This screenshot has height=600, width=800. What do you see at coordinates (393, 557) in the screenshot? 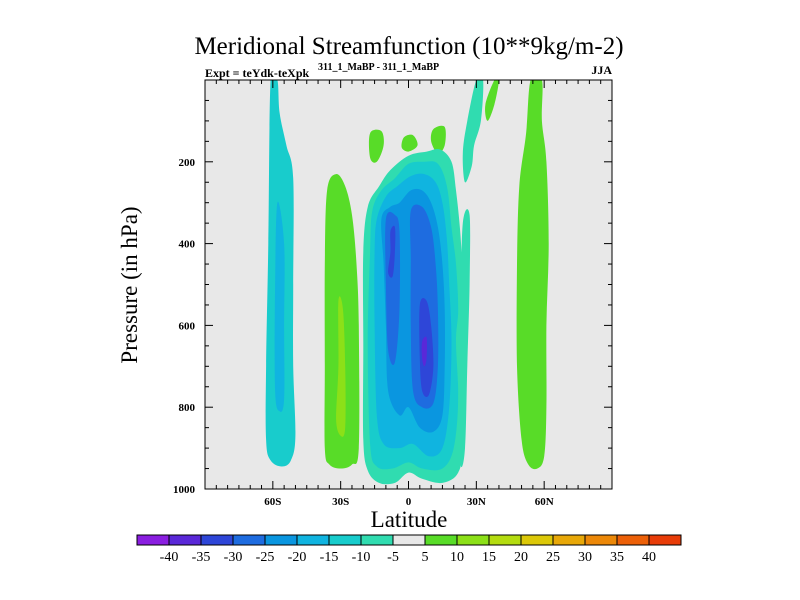
I see `colorbar-label: -5` at bounding box center [393, 557].